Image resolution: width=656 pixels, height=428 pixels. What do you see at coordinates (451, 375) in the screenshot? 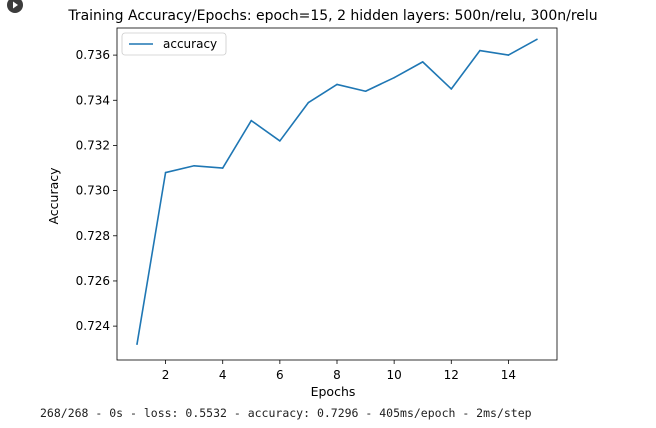
I see `x-tick-label: 12` at bounding box center [451, 375].